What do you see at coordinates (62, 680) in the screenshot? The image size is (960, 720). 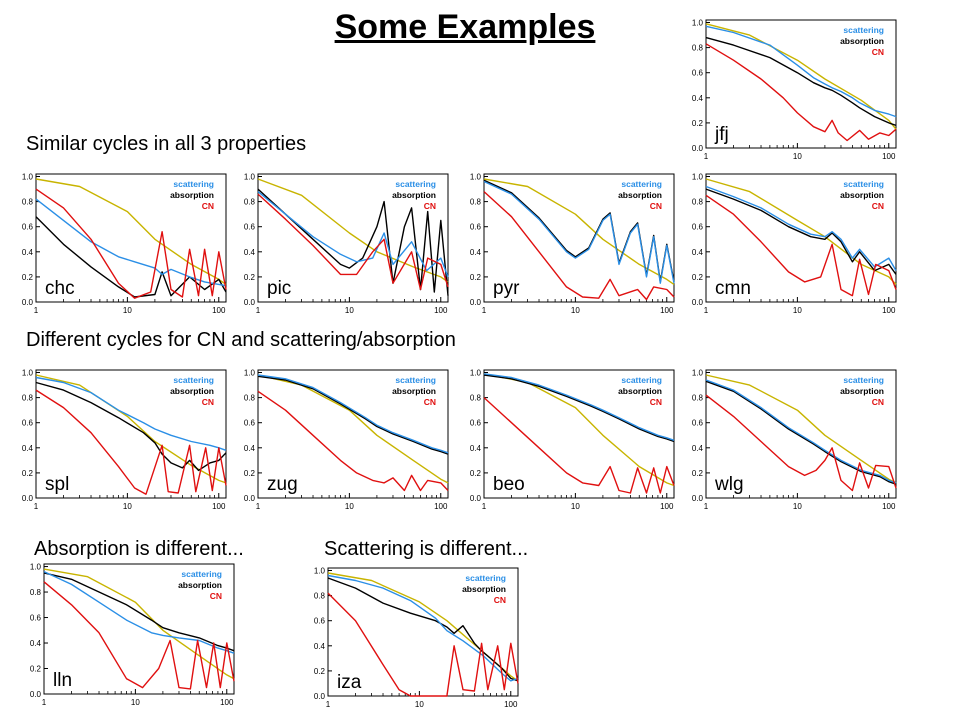 I see `site-label: lln` at bounding box center [62, 680].